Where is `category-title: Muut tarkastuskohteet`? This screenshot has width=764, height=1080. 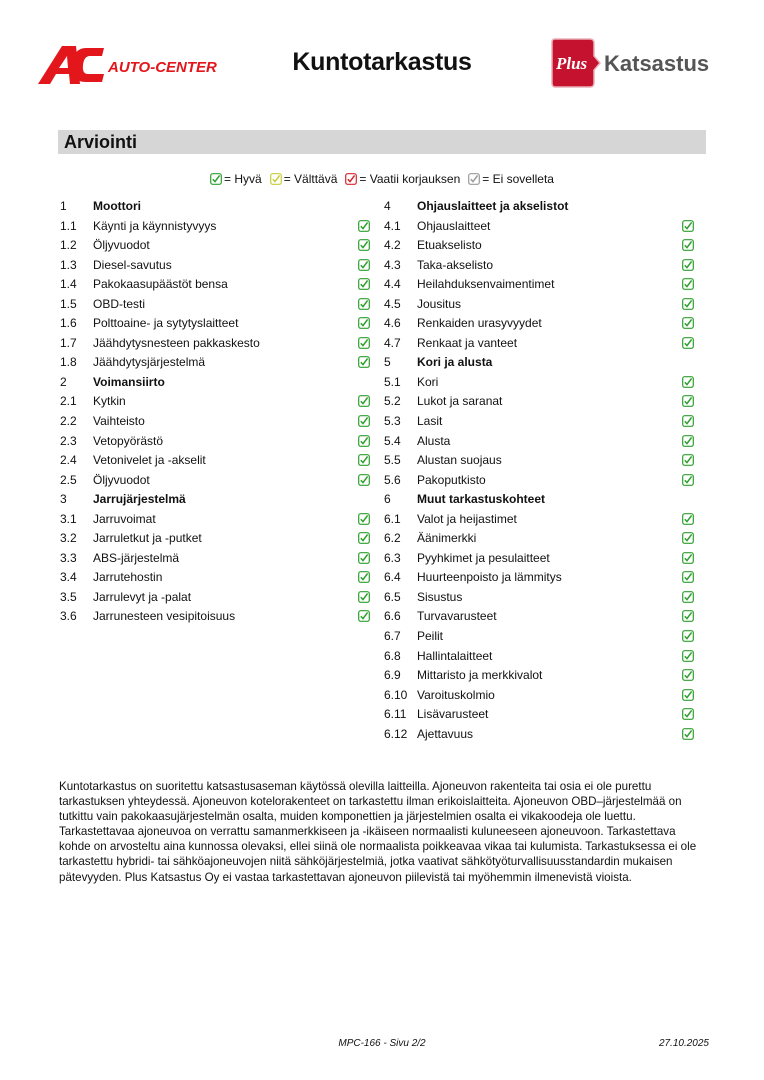
category-title: Muut tarkastuskohteet is located at coordinates (481, 499).